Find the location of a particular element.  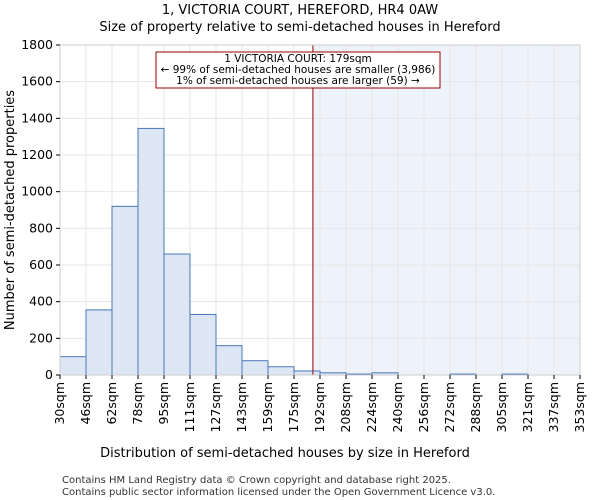

y-tick-label: 1600 is located at coordinates (37, 81).